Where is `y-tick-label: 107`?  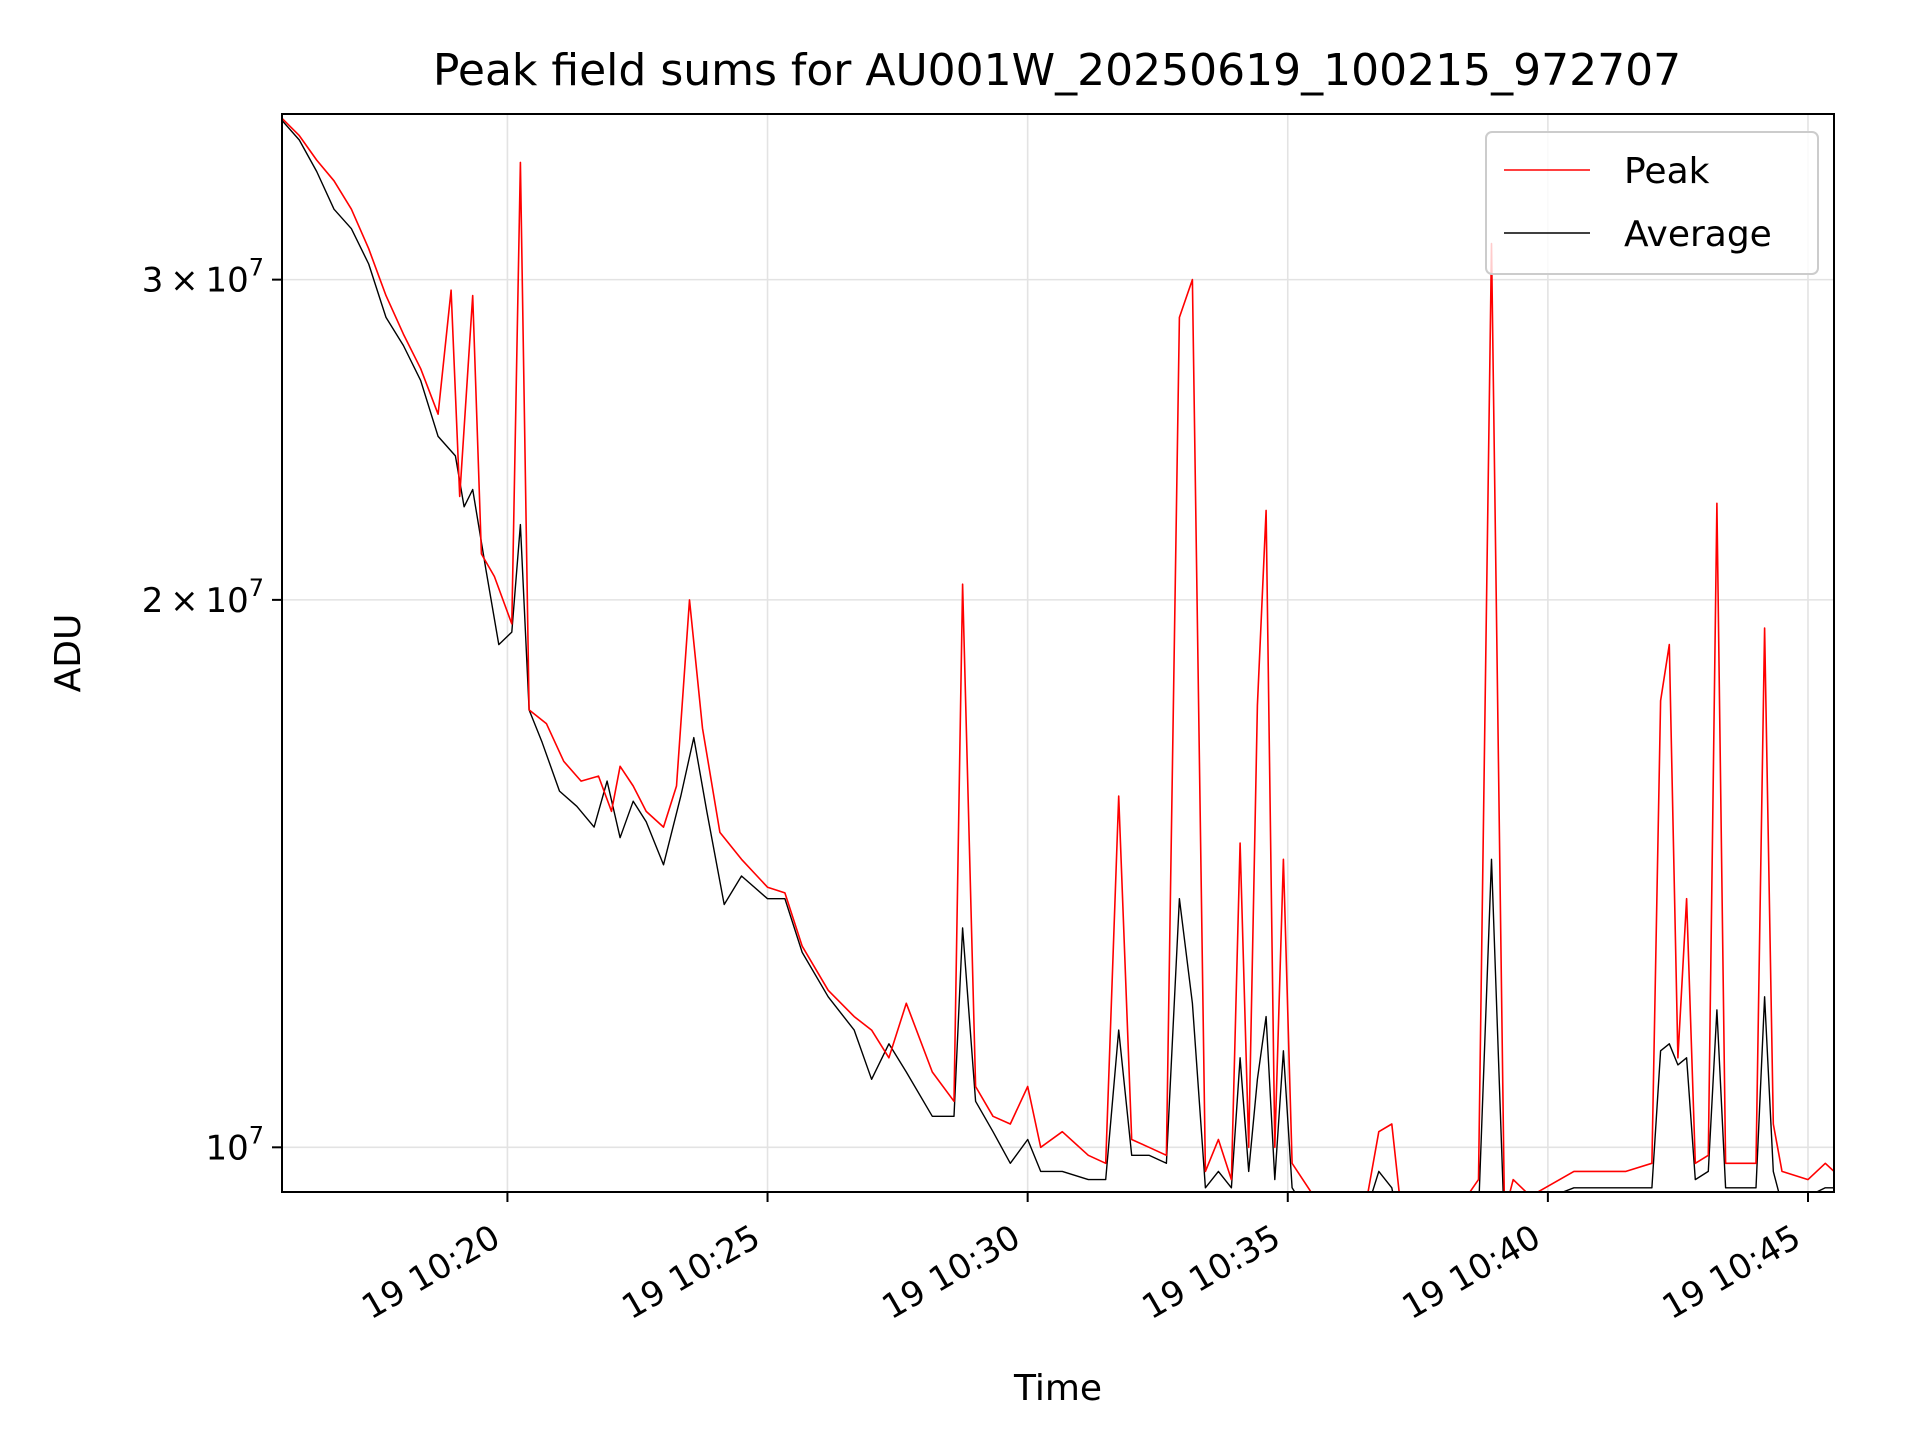
y-tick-label: 107 is located at coordinates (234, 1144).